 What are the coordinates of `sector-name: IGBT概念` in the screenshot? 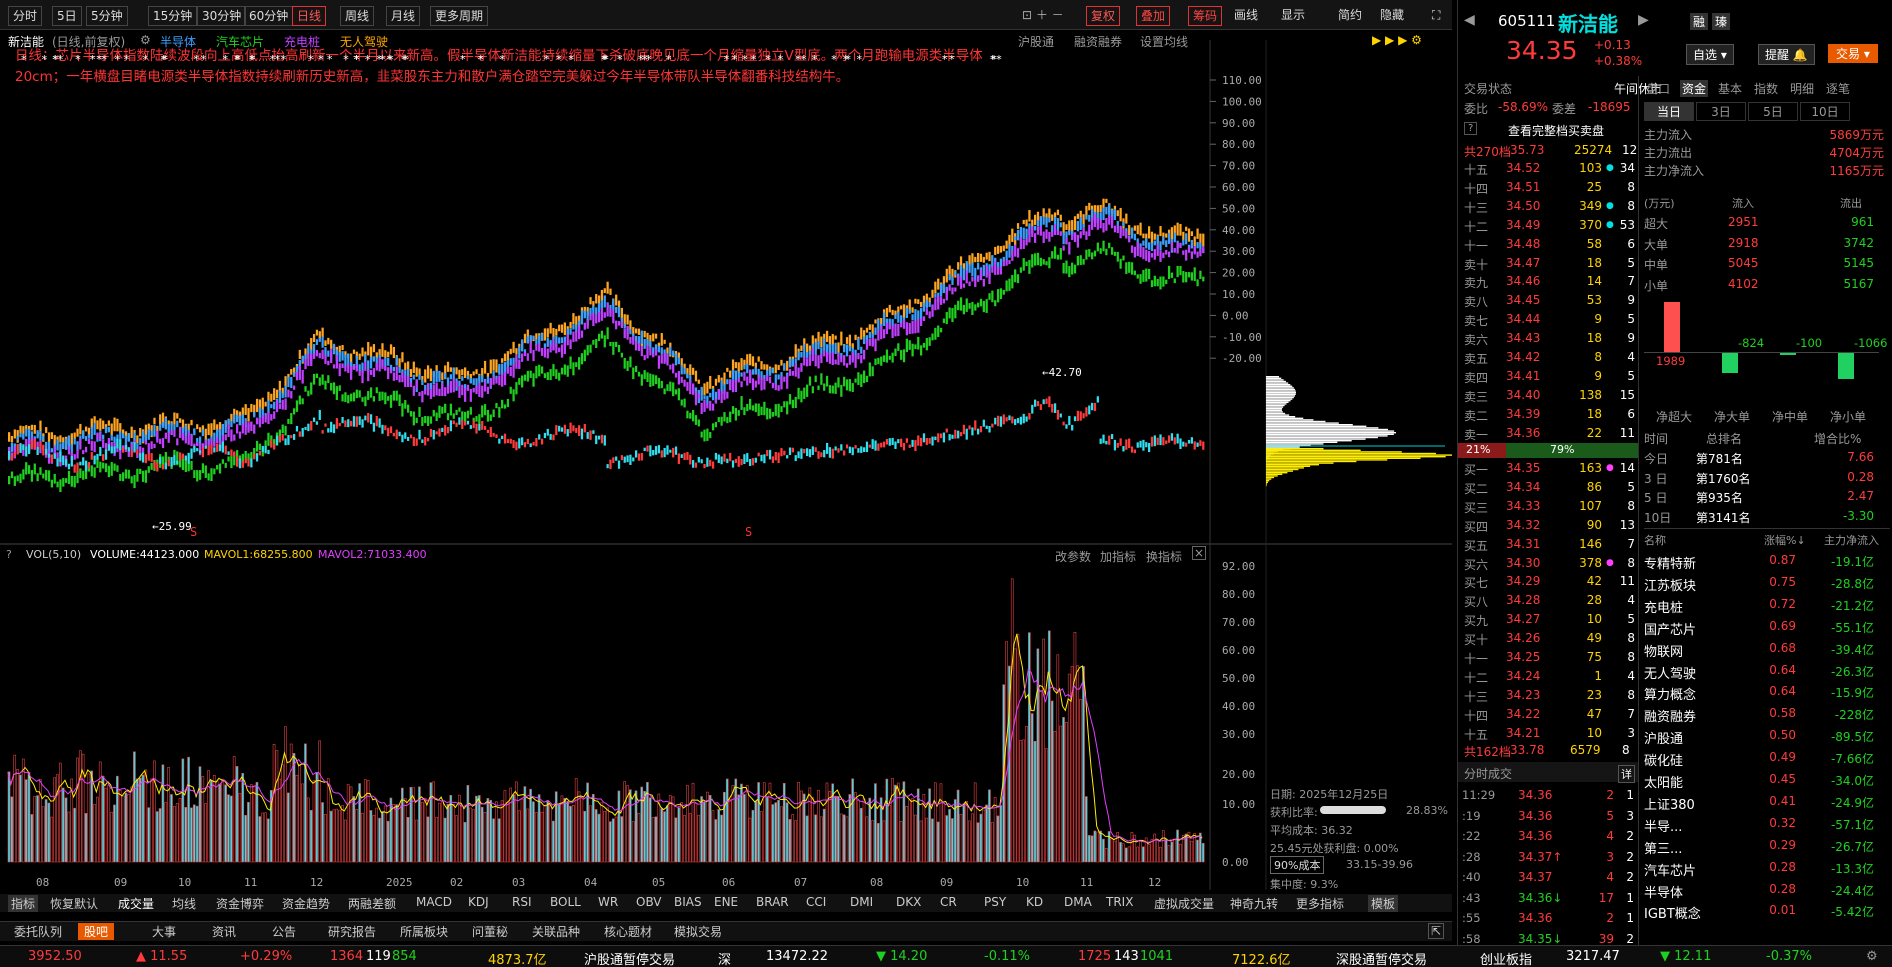 It's located at (1672, 915).